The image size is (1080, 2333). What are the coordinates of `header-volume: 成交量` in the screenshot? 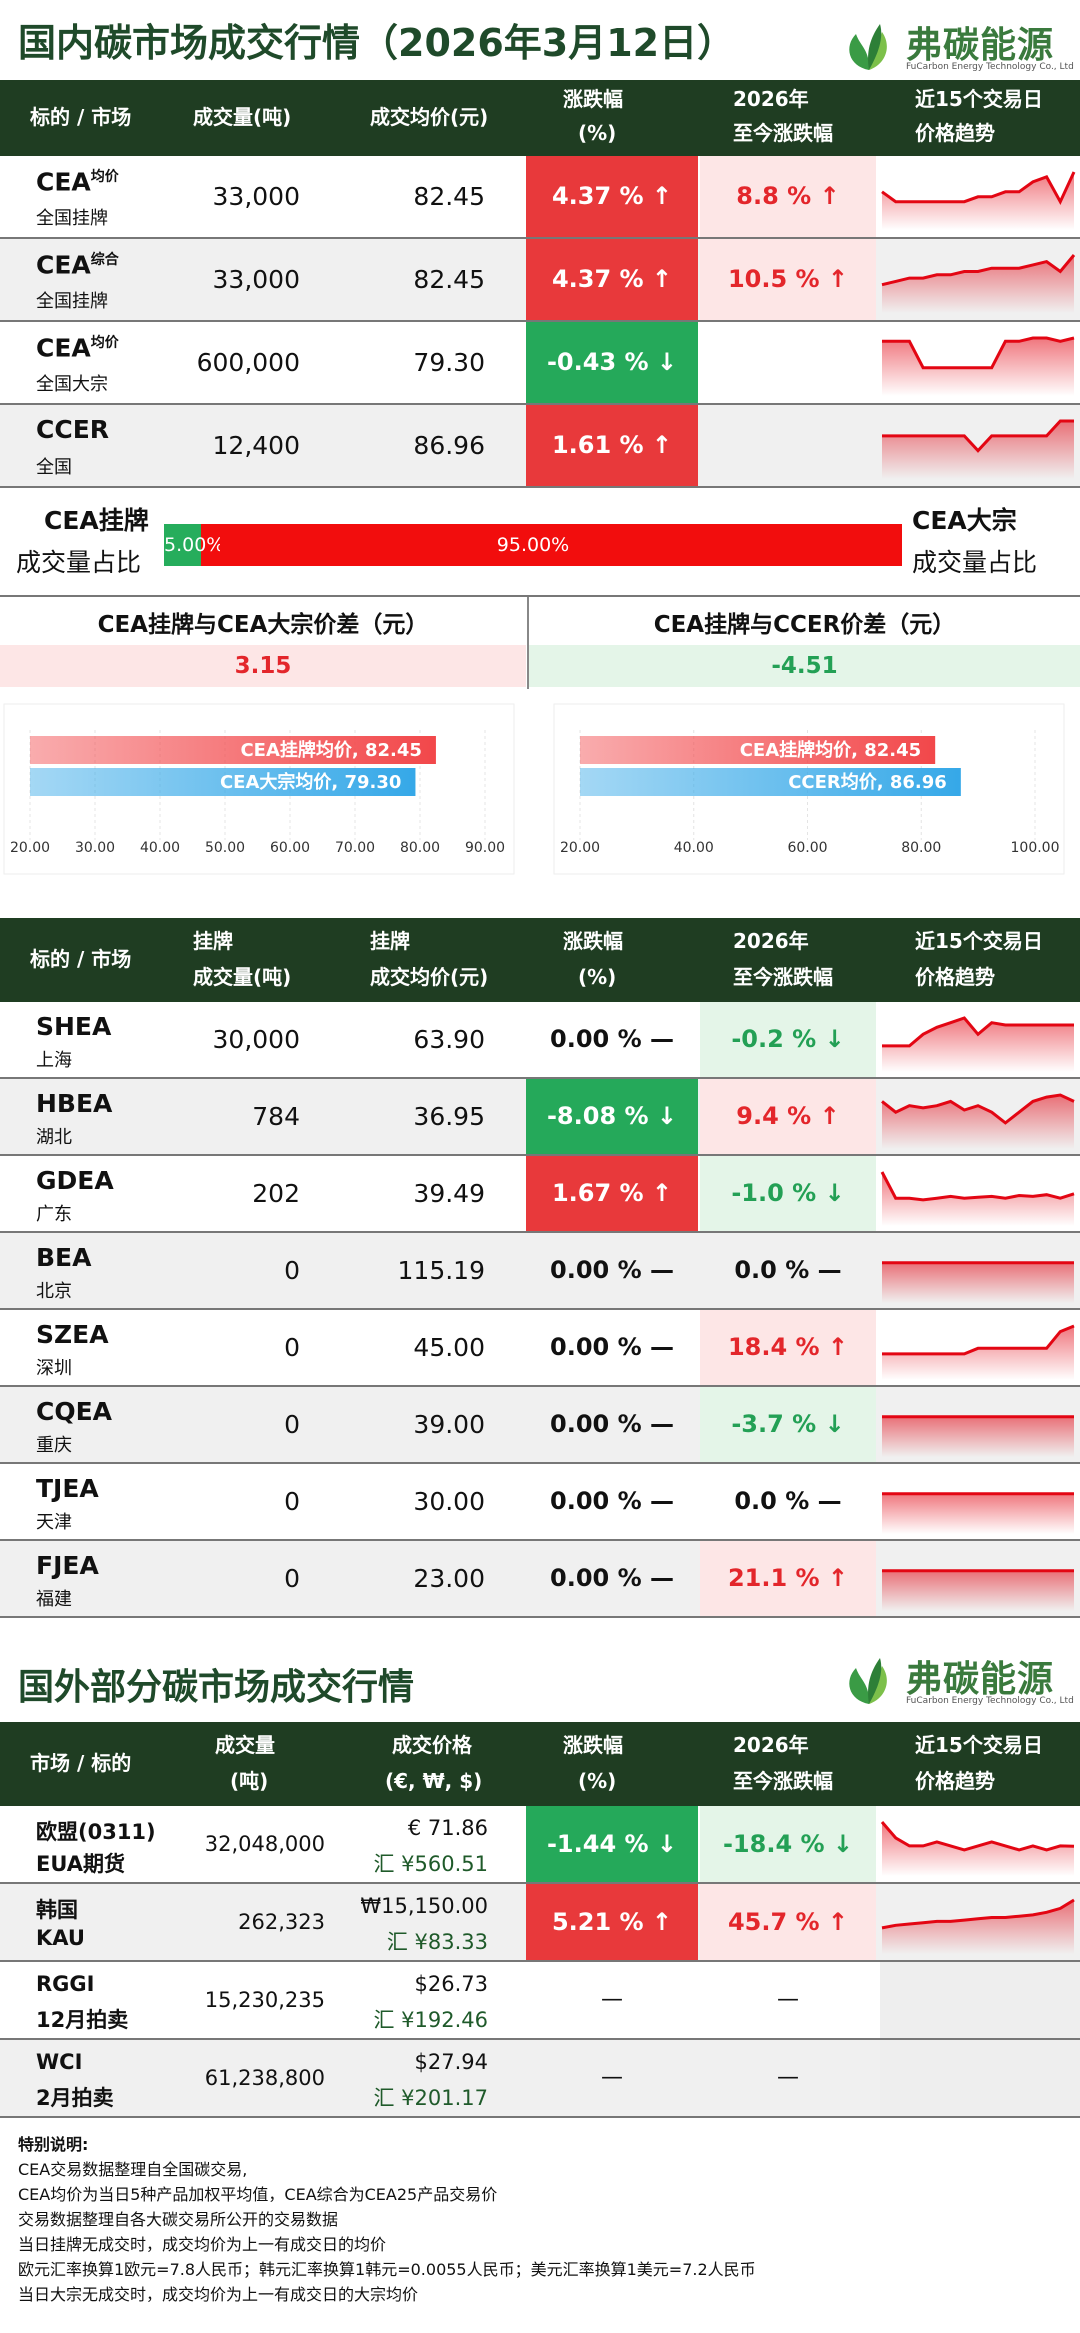 It's located at (245, 1745).